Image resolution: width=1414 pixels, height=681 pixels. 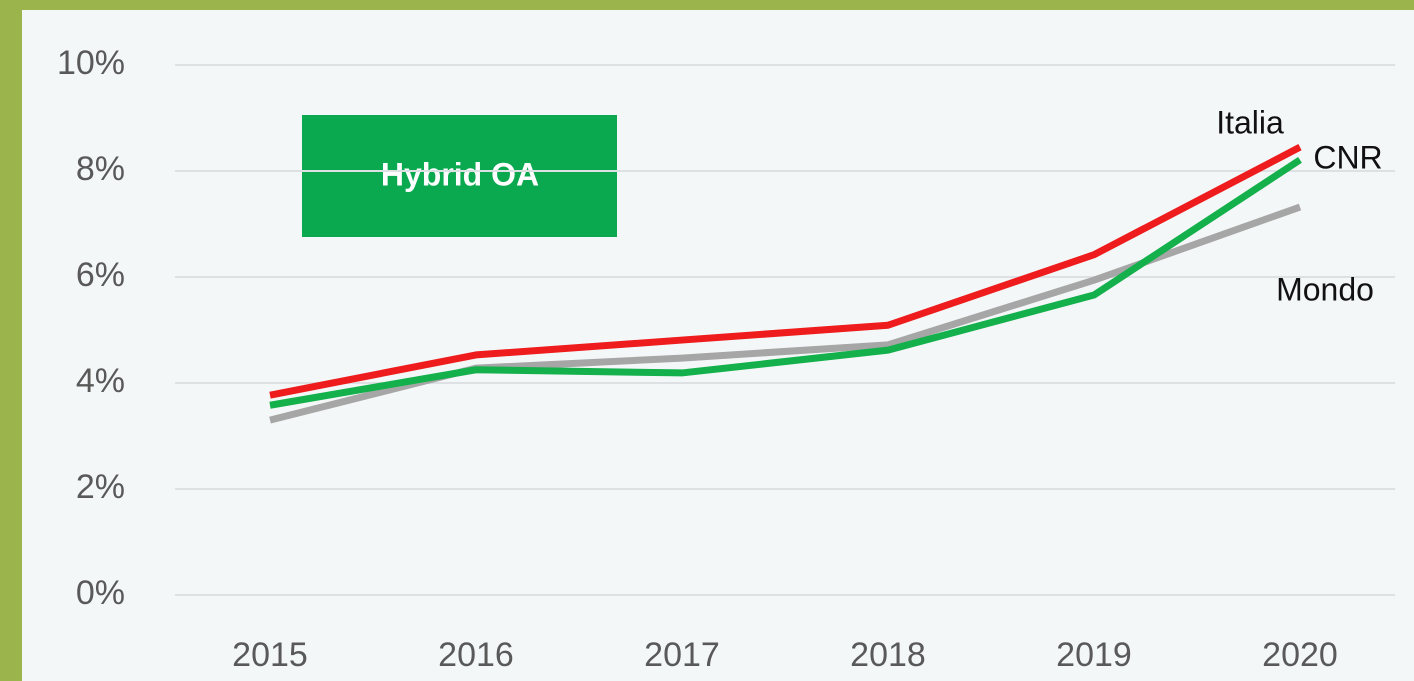 What do you see at coordinates (476, 655) in the screenshot?
I see `x-tick-label: 2016` at bounding box center [476, 655].